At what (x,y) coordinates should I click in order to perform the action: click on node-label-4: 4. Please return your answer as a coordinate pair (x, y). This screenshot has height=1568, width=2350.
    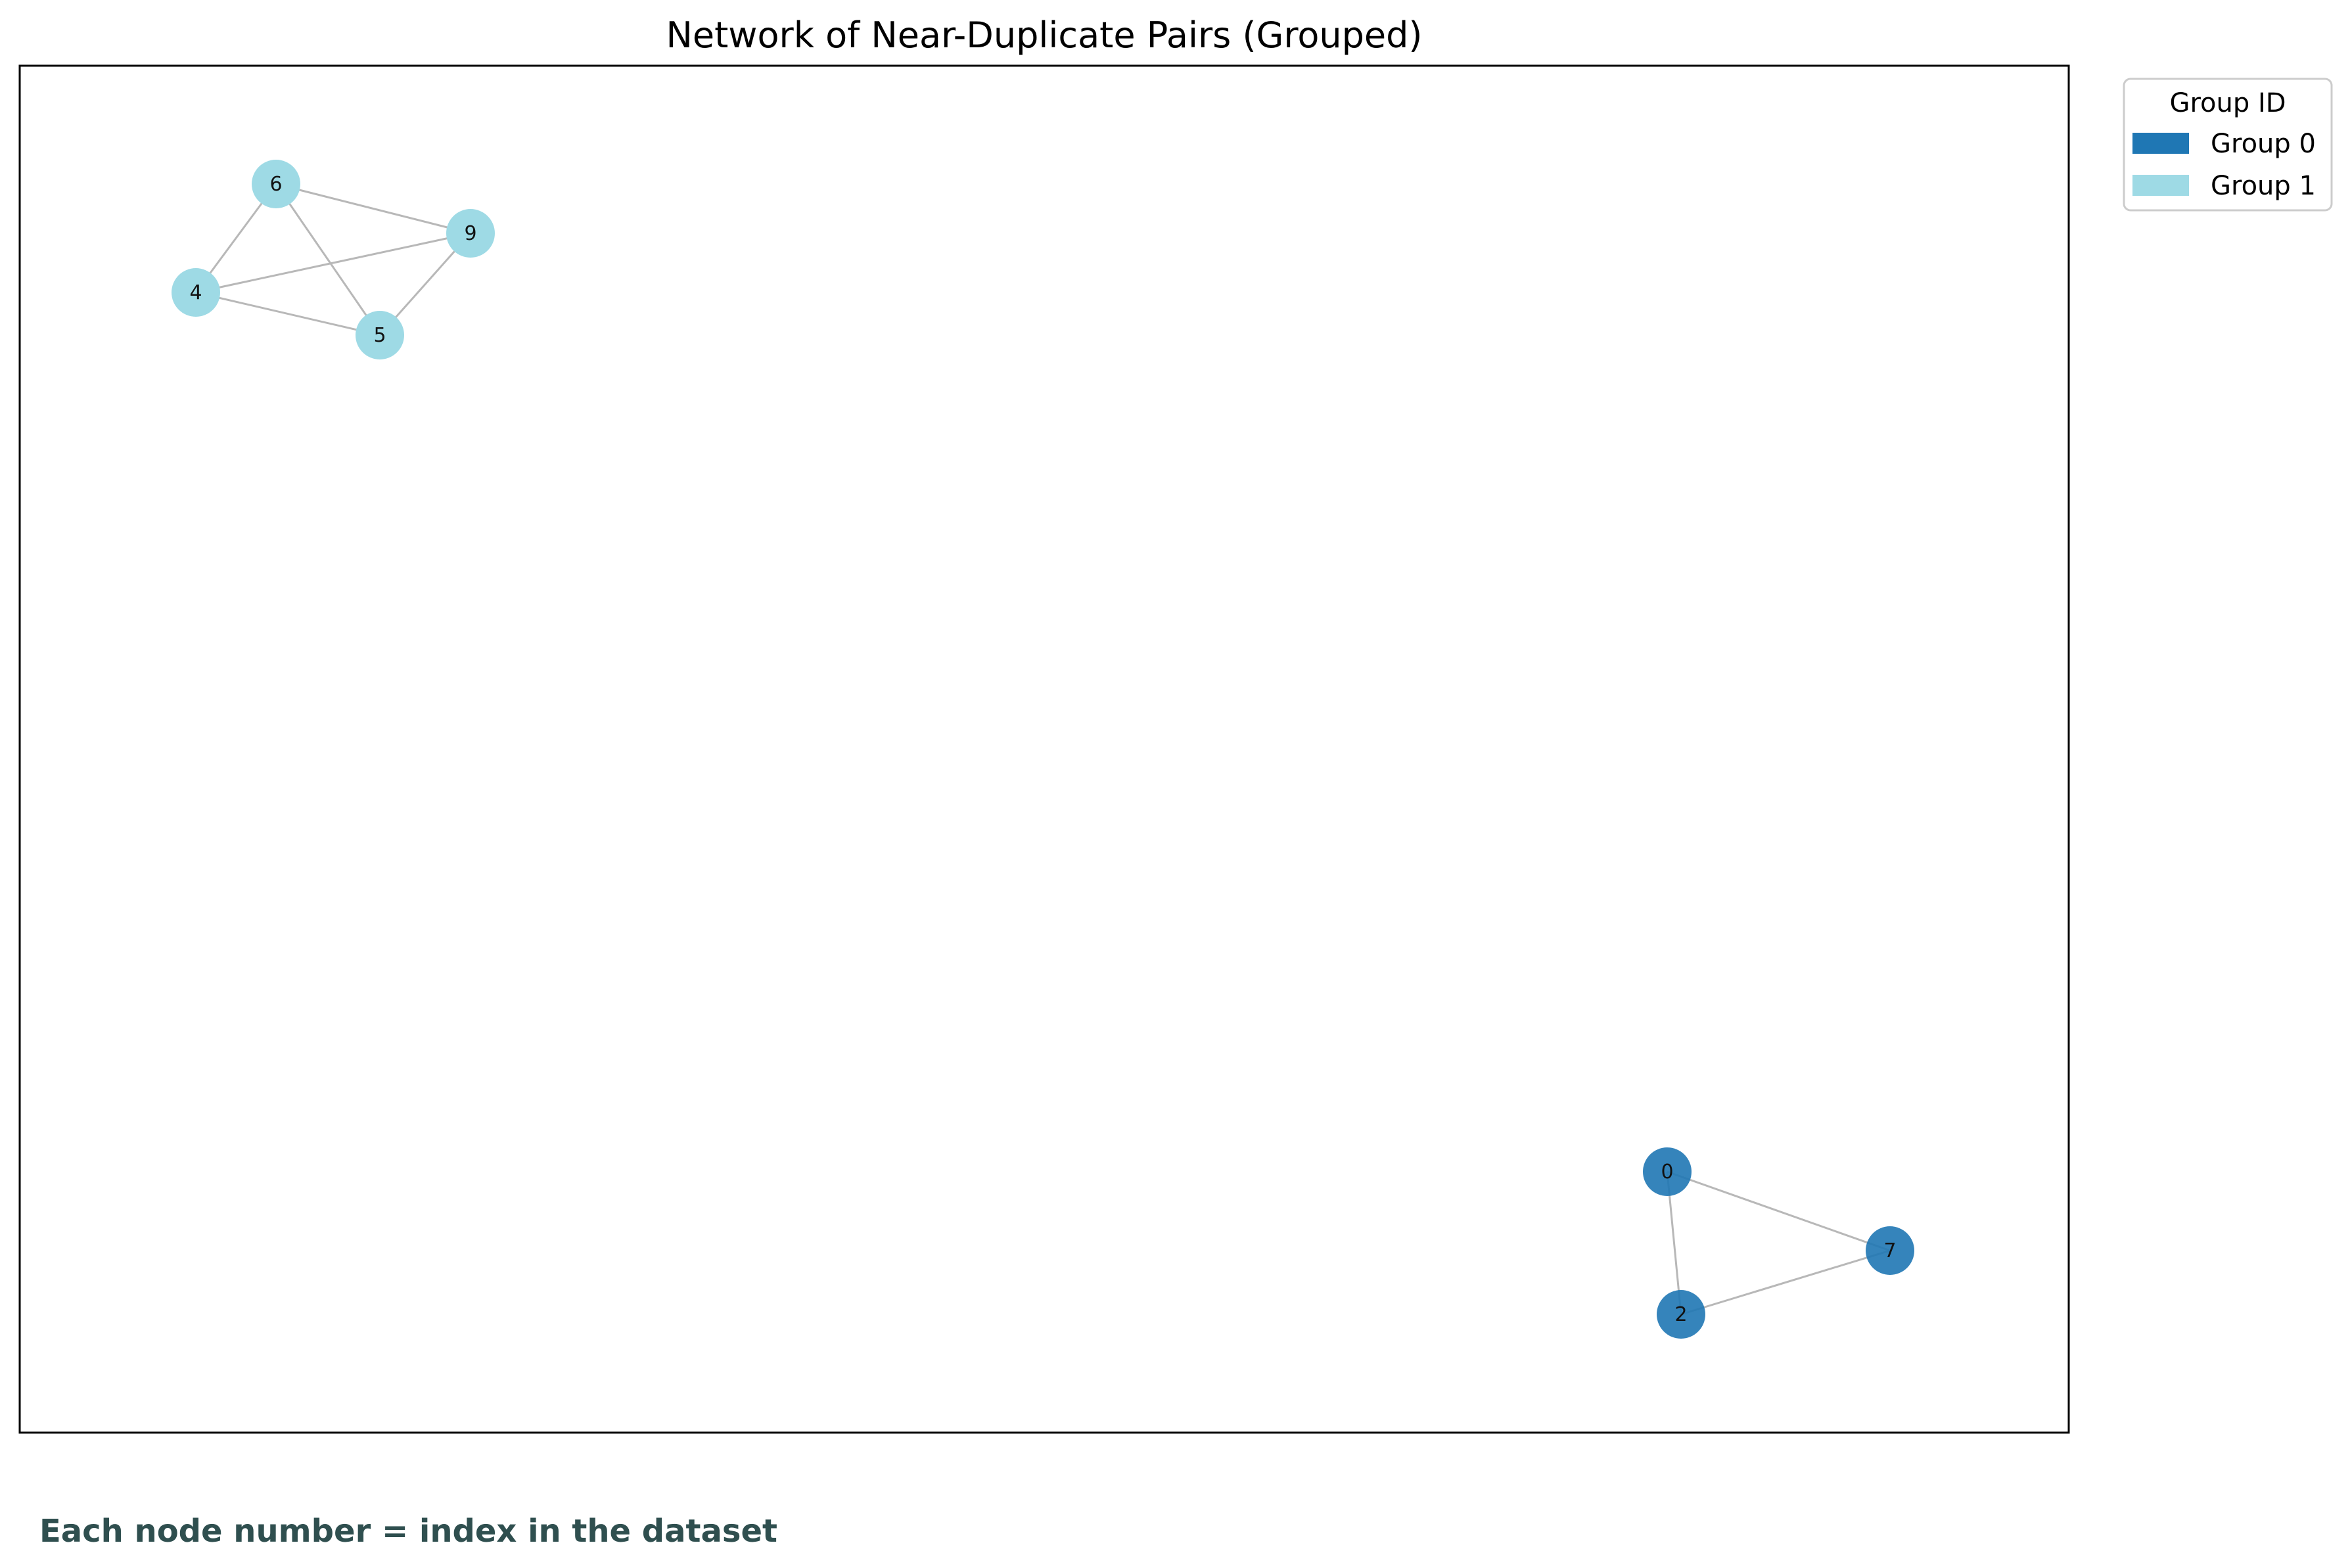
    Looking at the image, I should click on (195, 292).